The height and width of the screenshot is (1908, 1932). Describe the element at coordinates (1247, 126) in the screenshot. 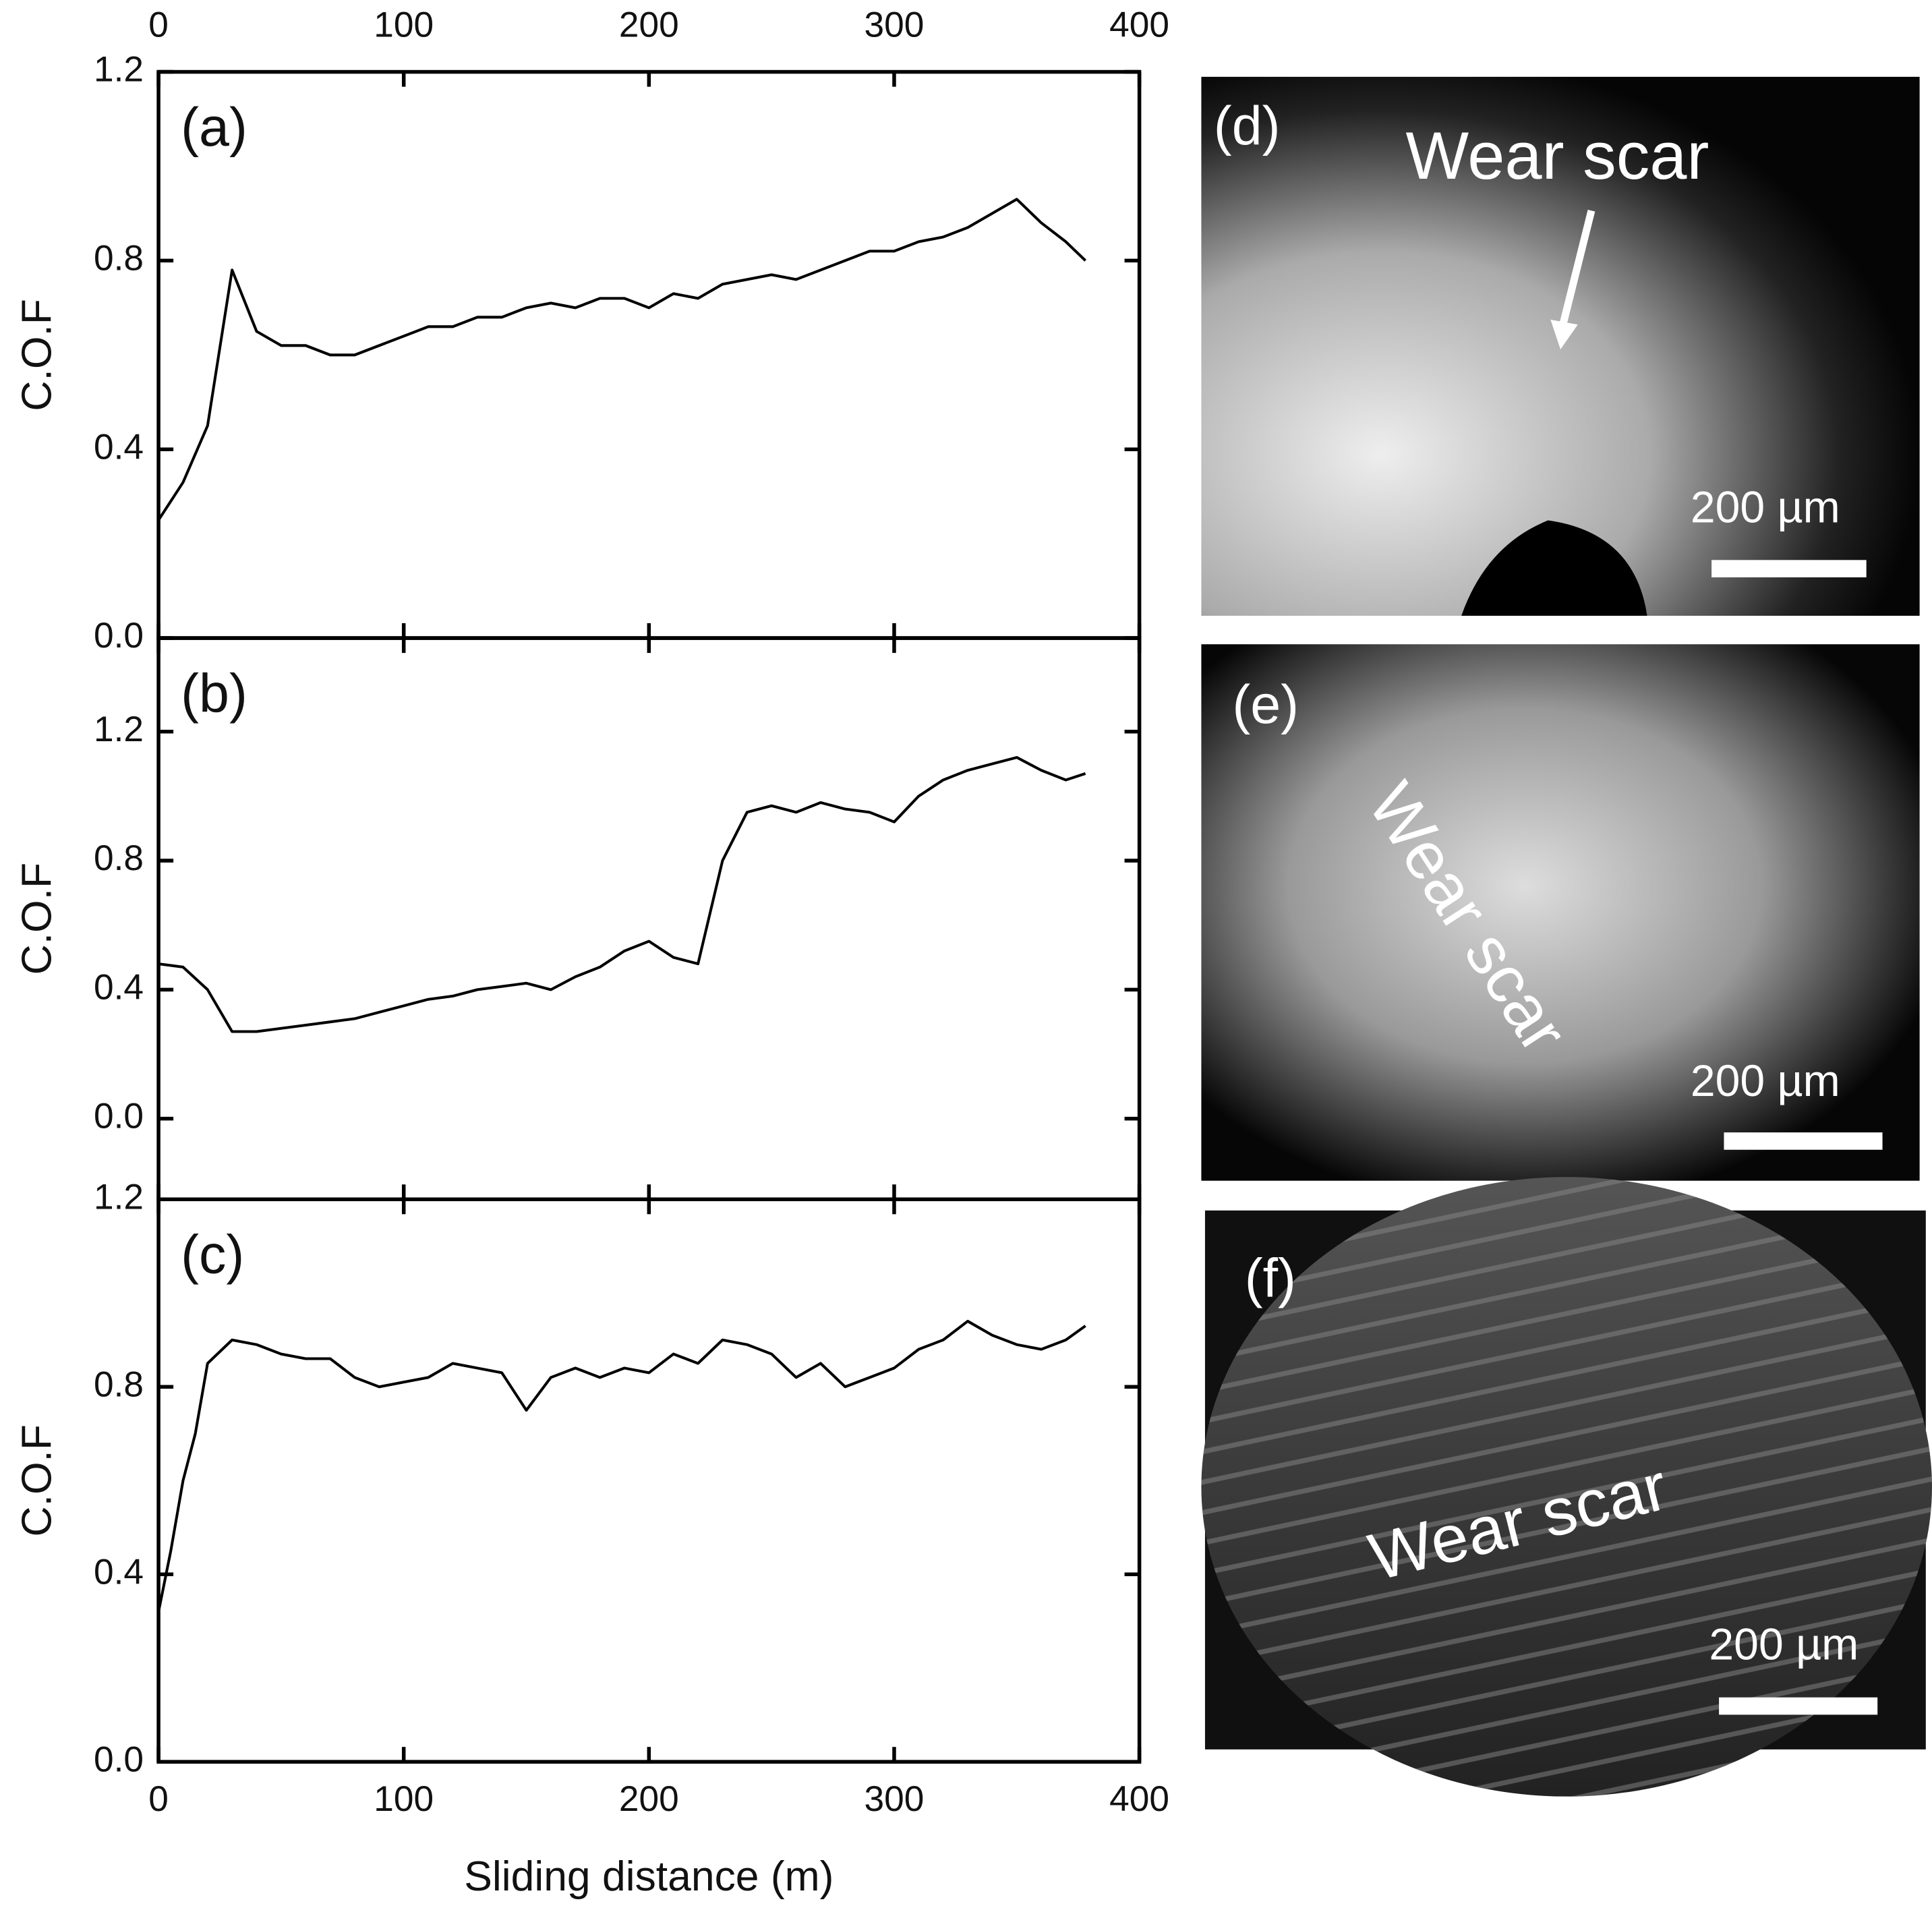

I see `image-label: (d)` at that location.